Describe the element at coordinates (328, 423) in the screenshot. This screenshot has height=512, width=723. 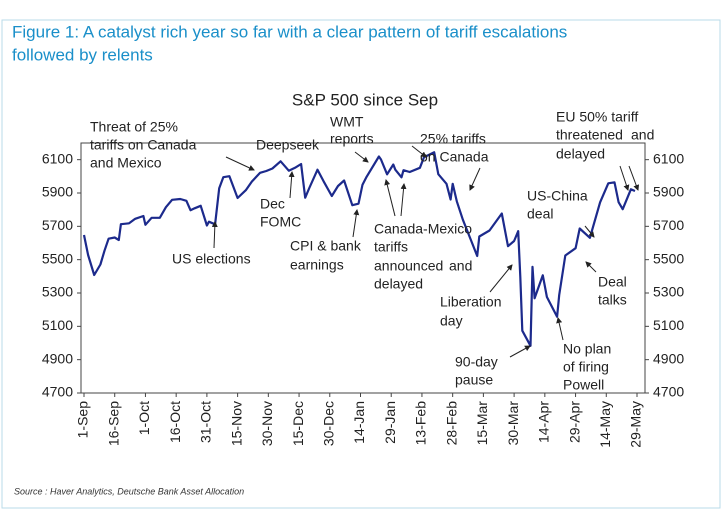
I see `x-tick-label: 30-Dec` at that location.